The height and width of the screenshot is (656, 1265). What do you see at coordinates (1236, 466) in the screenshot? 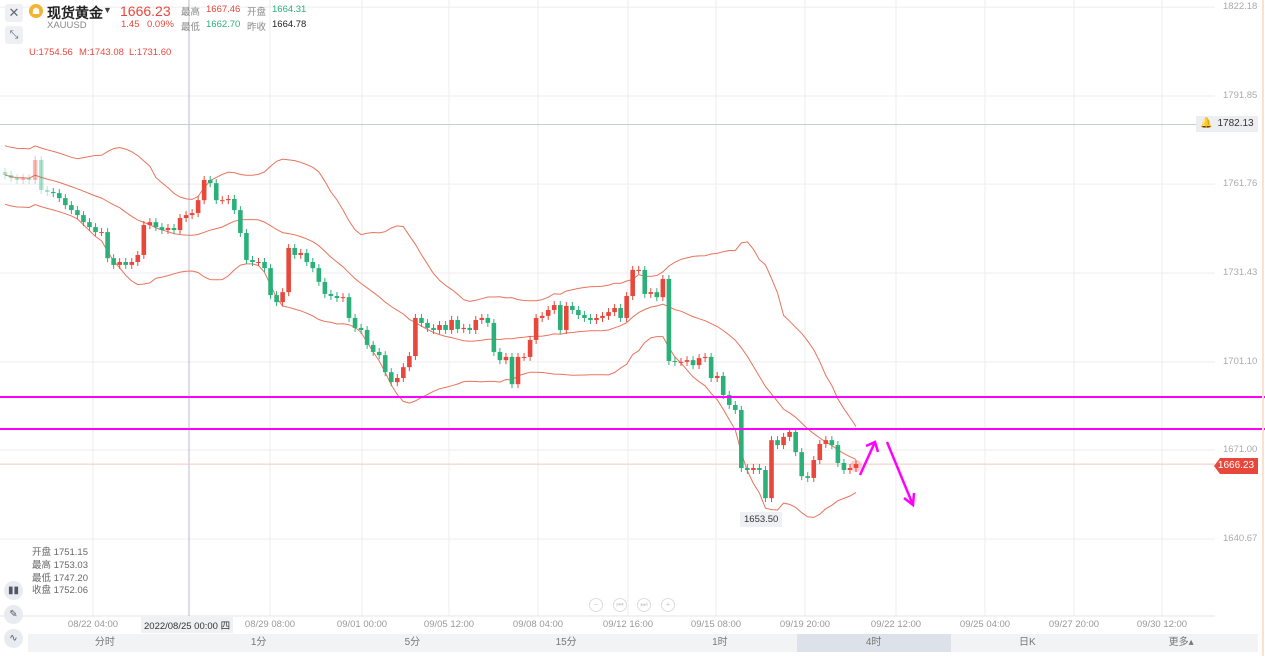
I see `last-price-tag: 1666.23` at bounding box center [1236, 466].